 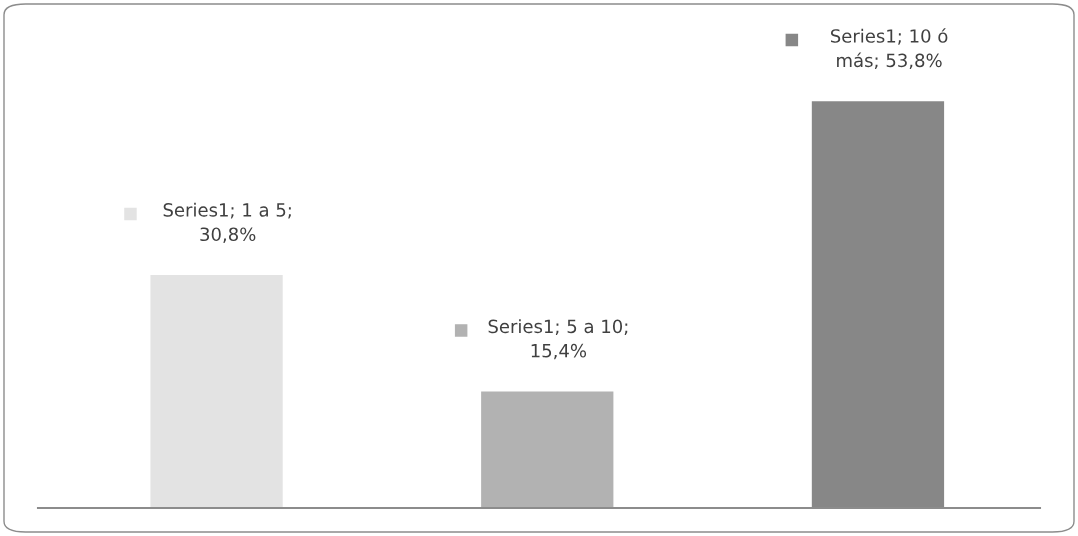 What do you see at coordinates (227, 222) in the screenshot?
I see `data-label: Series1; 1 a 5; 30,8%` at bounding box center [227, 222].